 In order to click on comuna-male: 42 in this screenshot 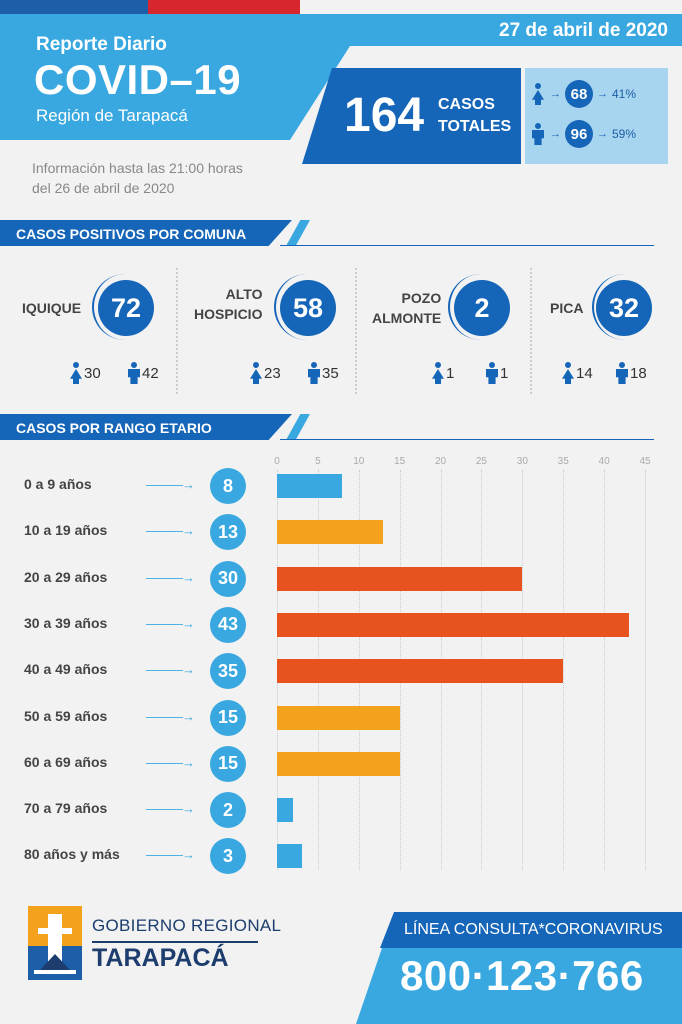, I will do `click(143, 373)`.